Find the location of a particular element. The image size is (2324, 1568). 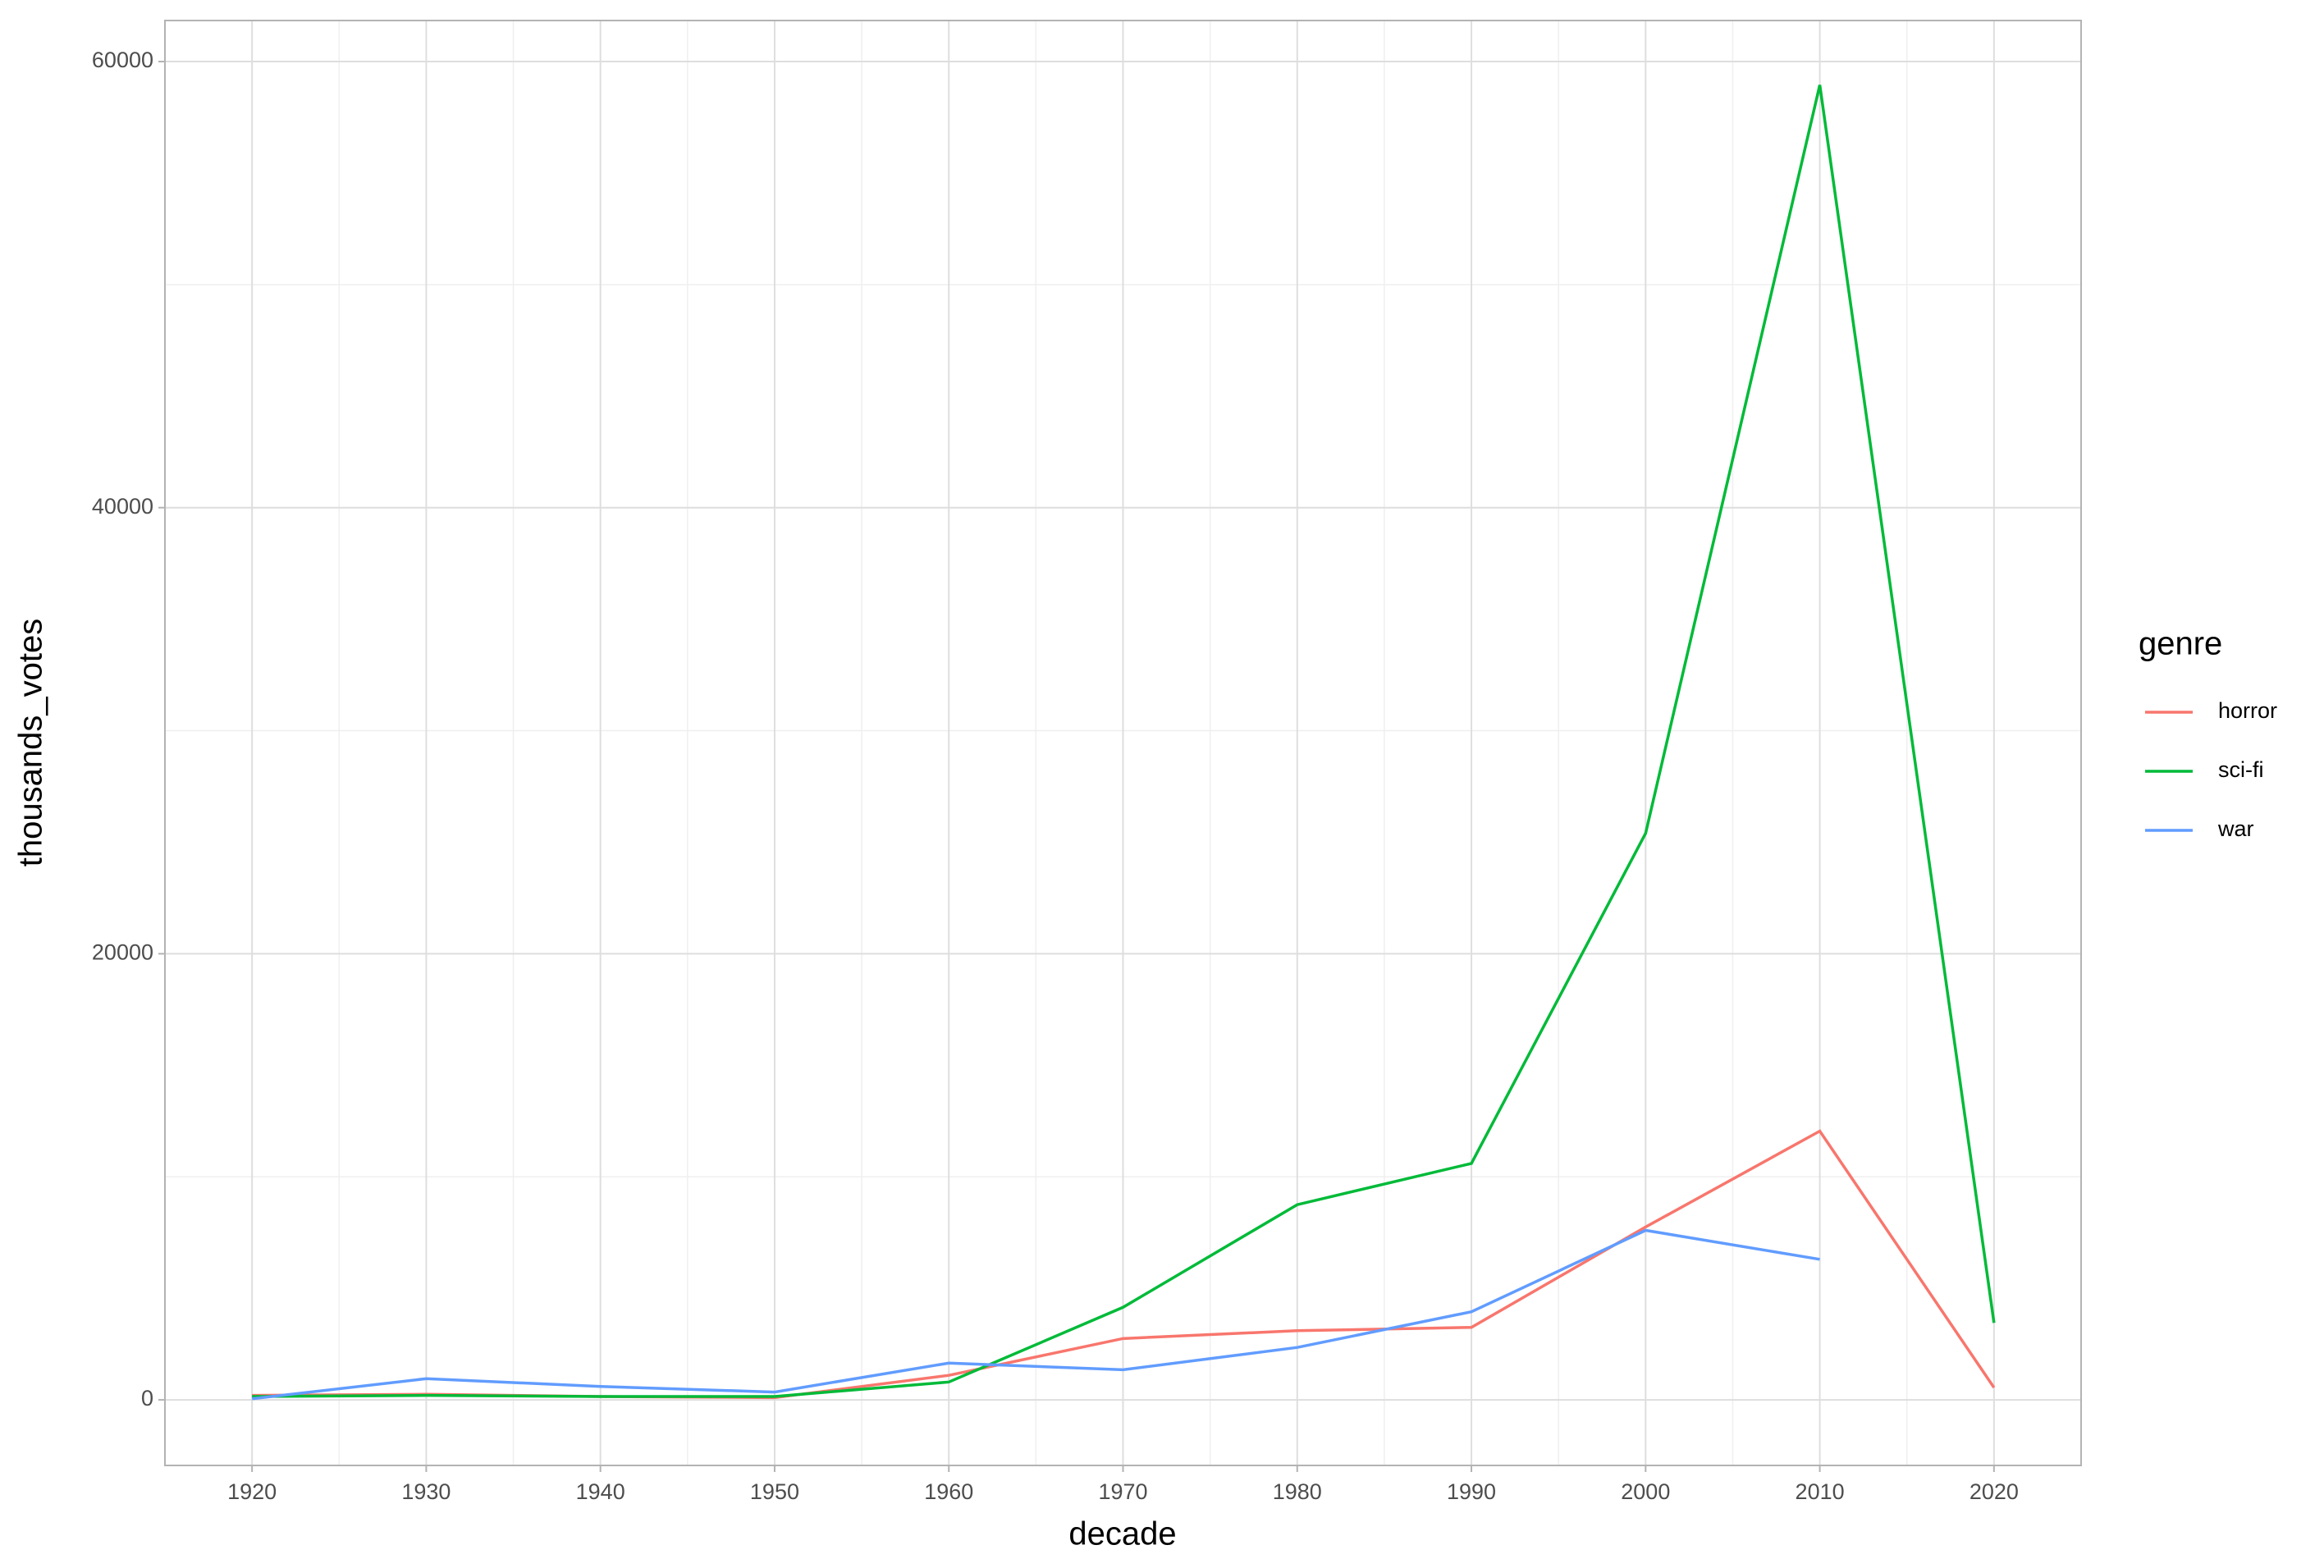

x-tick-label: 2020 is located at coordinates (1994, 1491).